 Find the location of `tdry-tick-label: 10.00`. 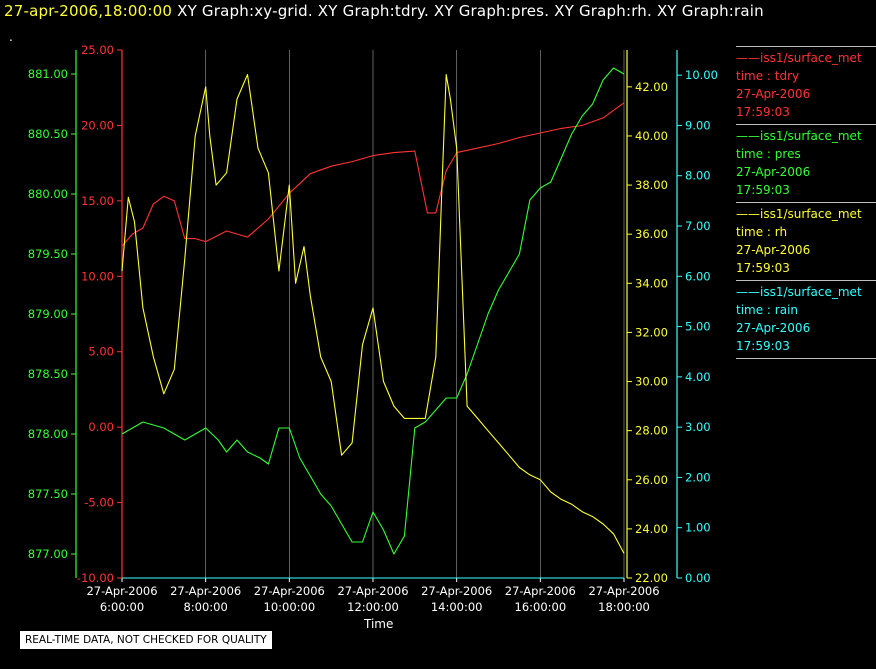

tdry-tick-label: 10.00 is located at coordinates (97, 276).